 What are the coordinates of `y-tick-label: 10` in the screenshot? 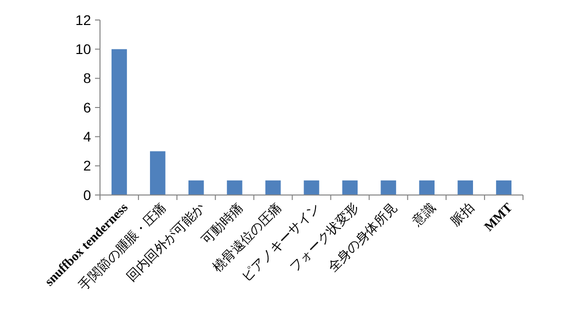 It's located at (83, 49).